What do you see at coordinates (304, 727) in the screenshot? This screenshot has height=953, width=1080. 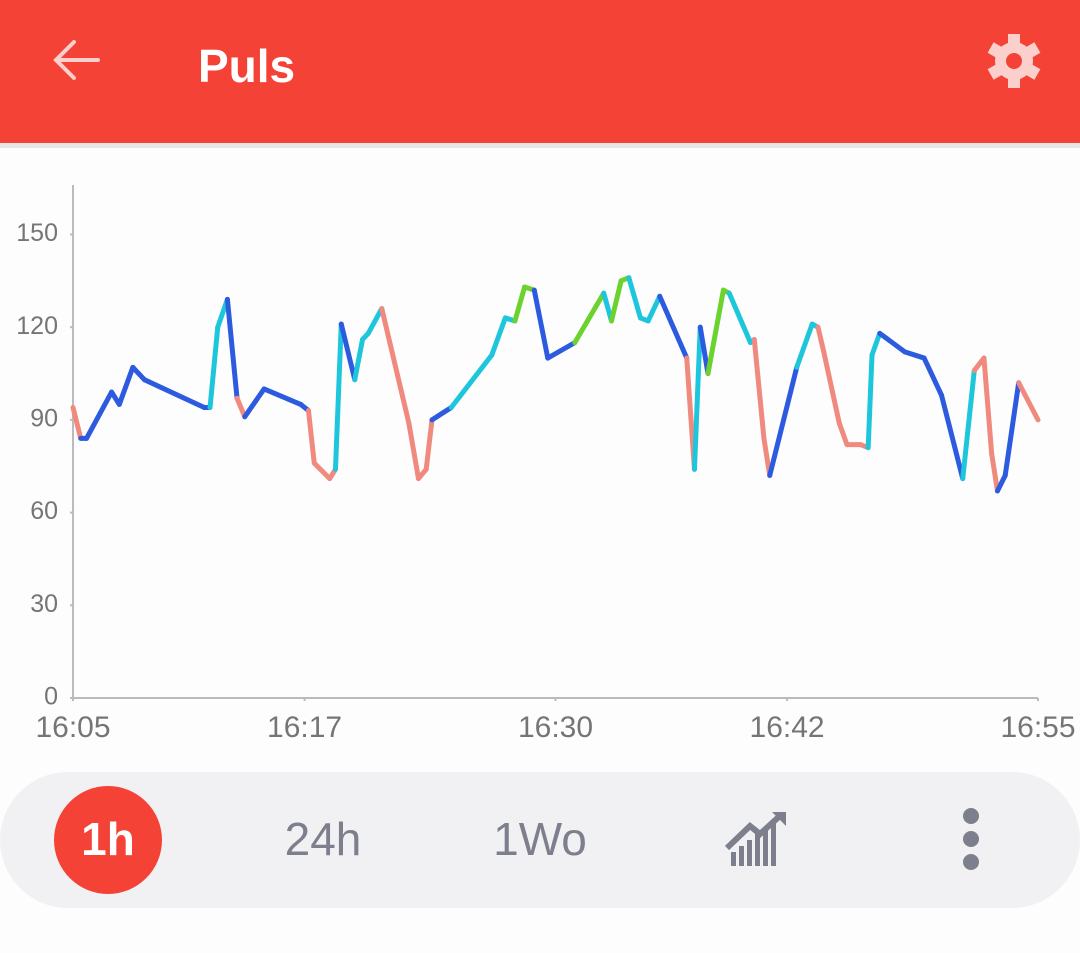 I see `x-tick-label: 16:17` at bounding box center [304, 727].